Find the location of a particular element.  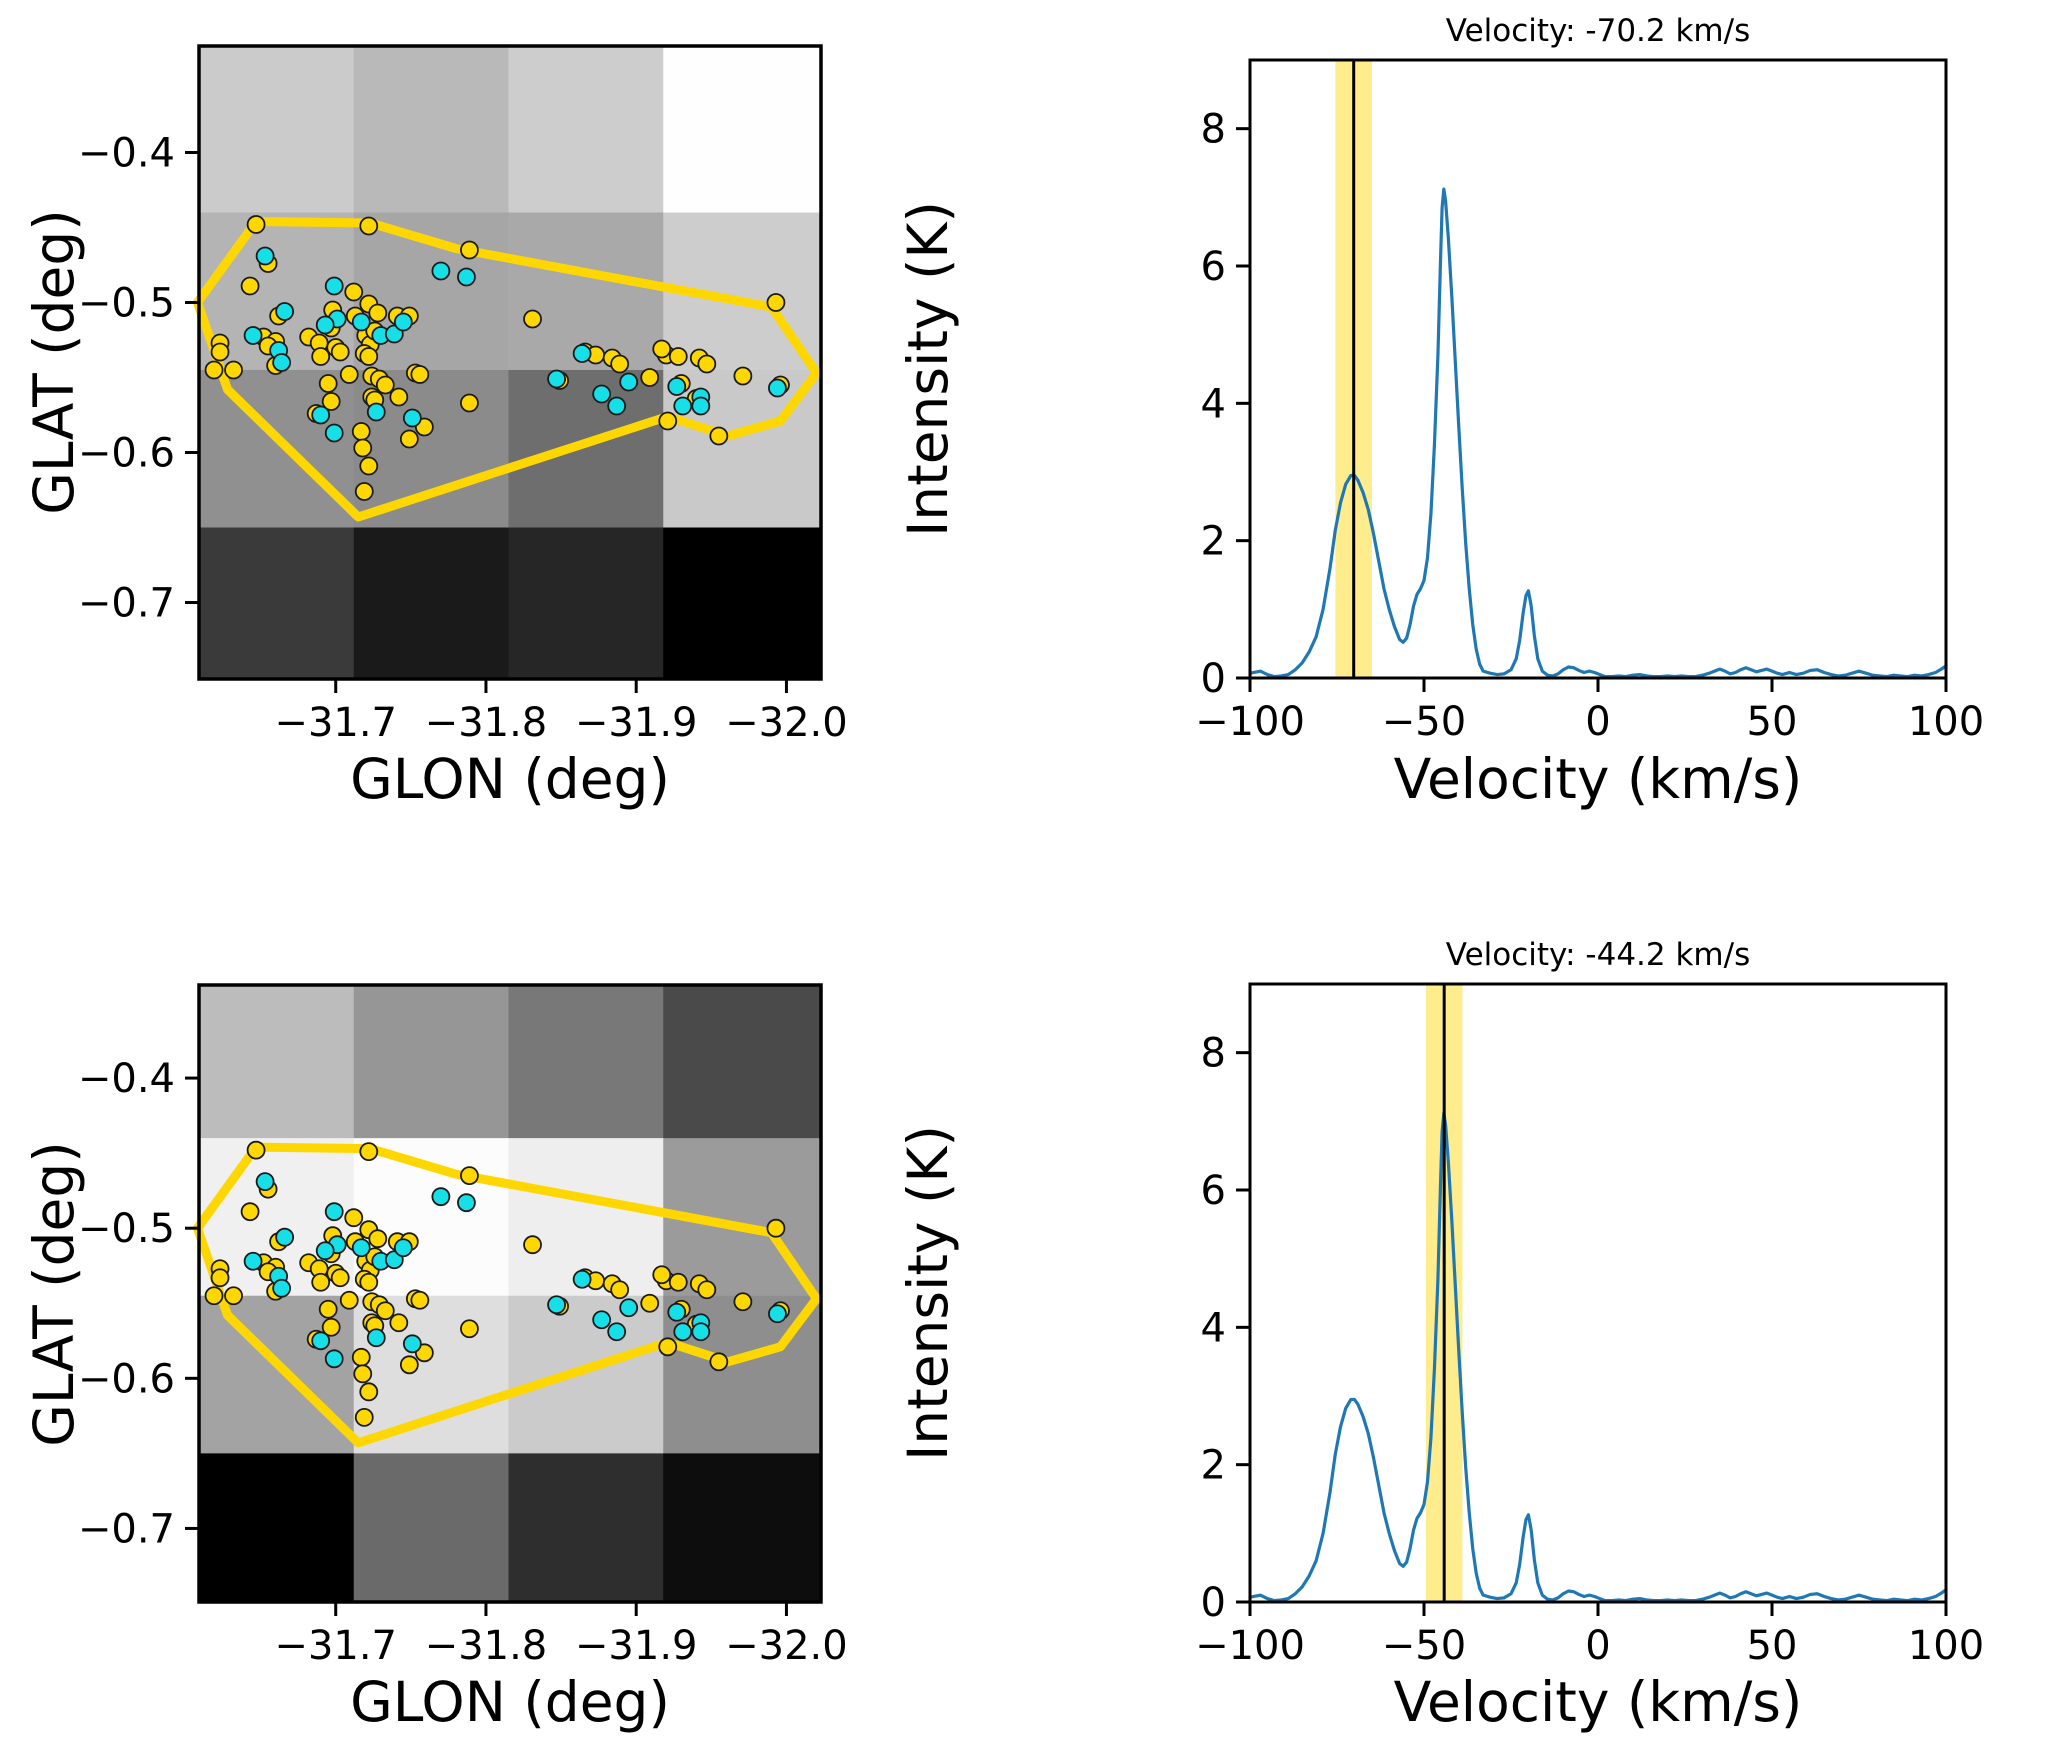

x-tick-label: −50 is located at coordinates (1424, 1646).